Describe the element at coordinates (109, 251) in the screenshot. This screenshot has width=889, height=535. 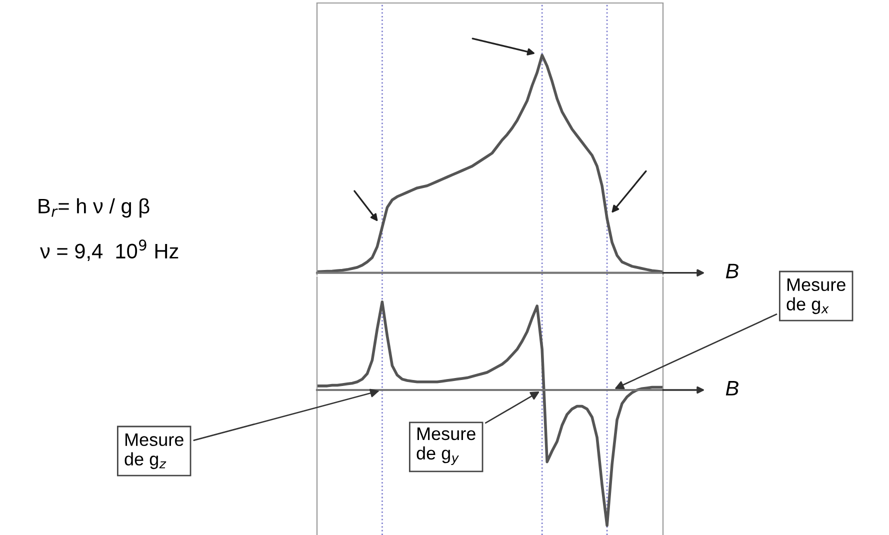
I see `text: ν = 9,4 10$^{9}$ Hz` at that location.